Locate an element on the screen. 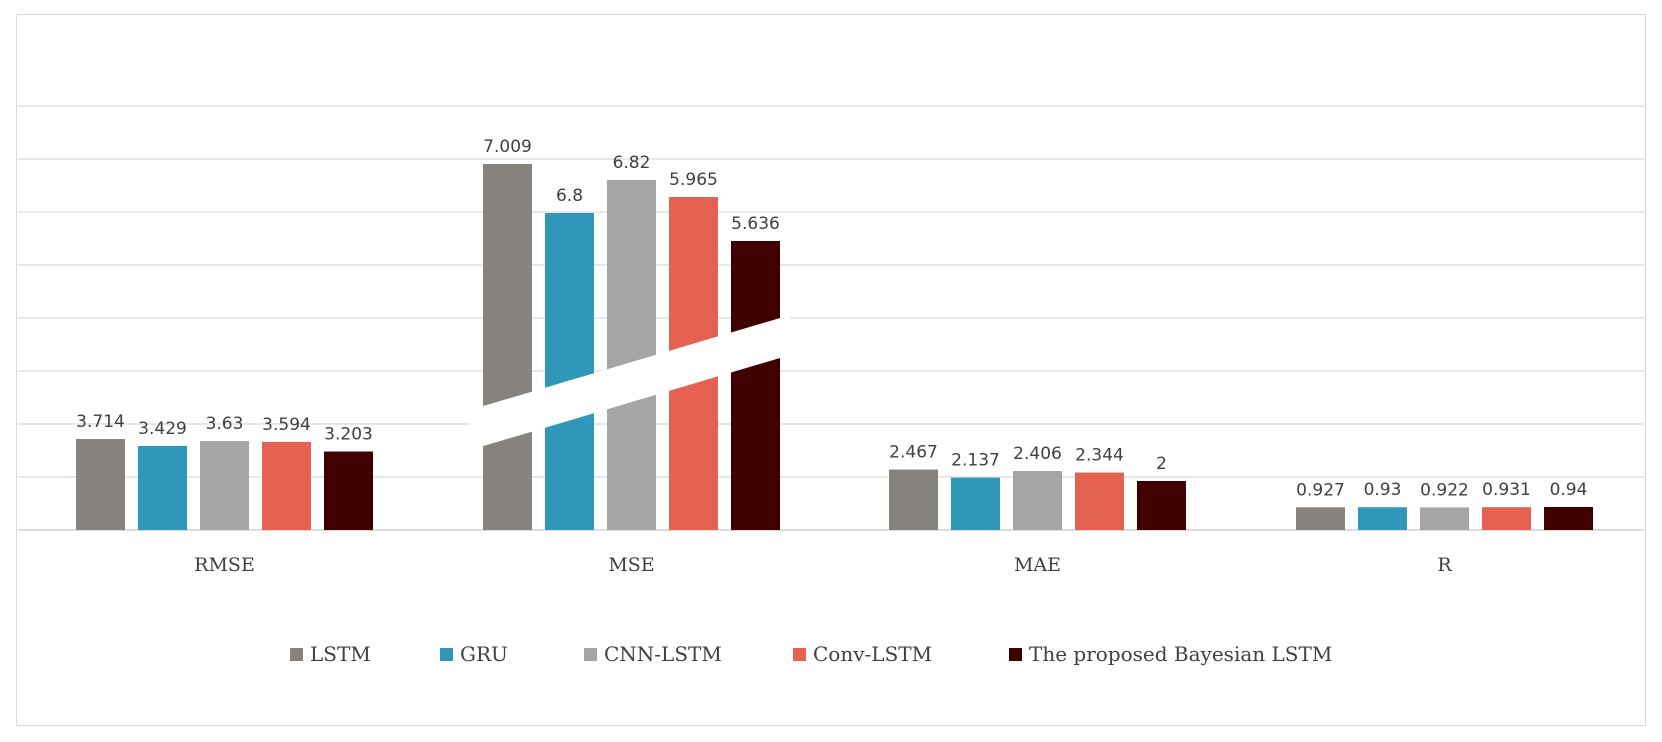 Image resolution: width=1662 pixels, height=742 pixels. bar-mae-gru is located at coordinates (975, 503).